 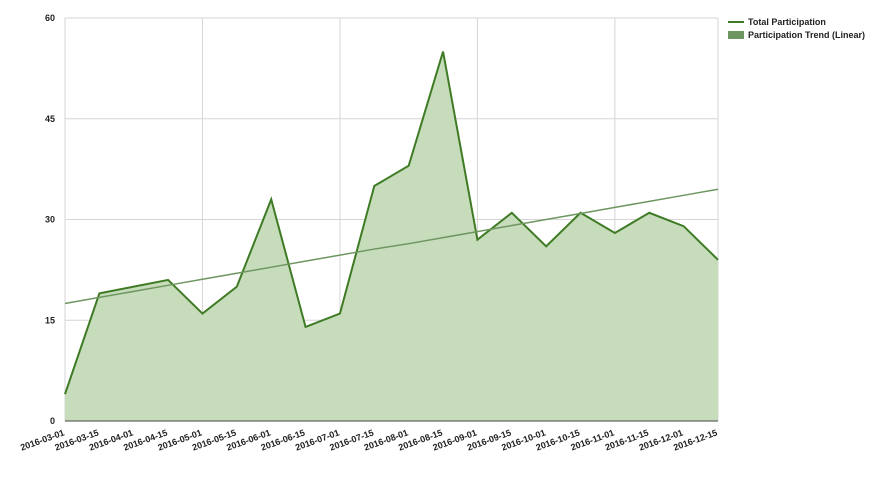 I want to click on y-tick-label: 60, so click(x=50, y=18).